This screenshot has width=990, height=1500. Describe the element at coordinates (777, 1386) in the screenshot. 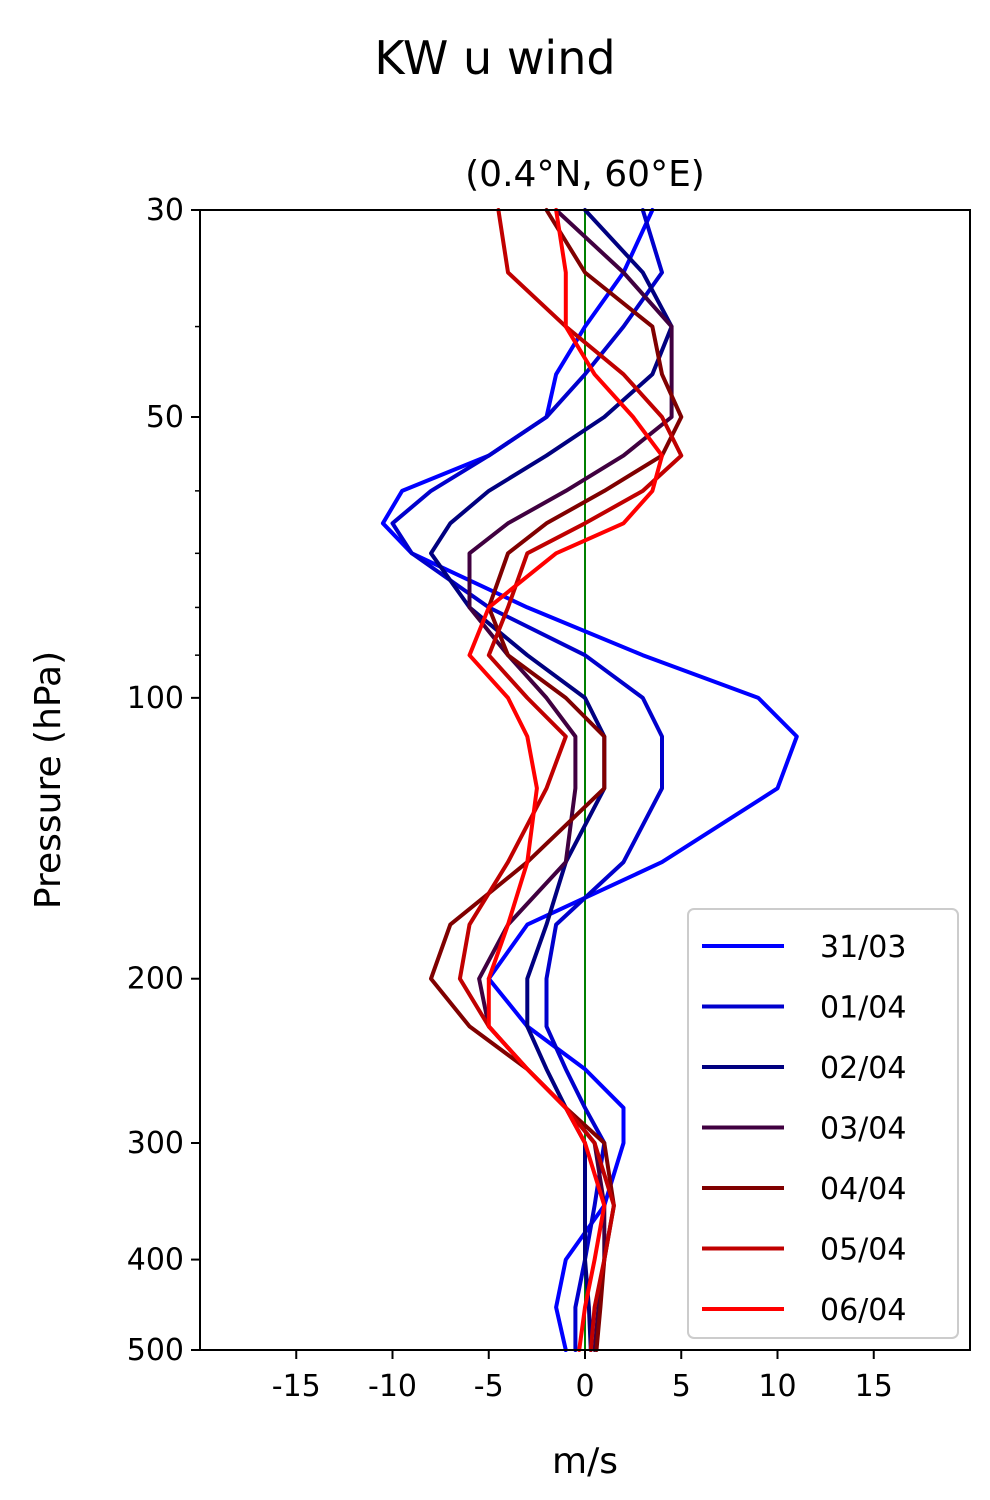

I see `x-tick-label: 10` at that location.